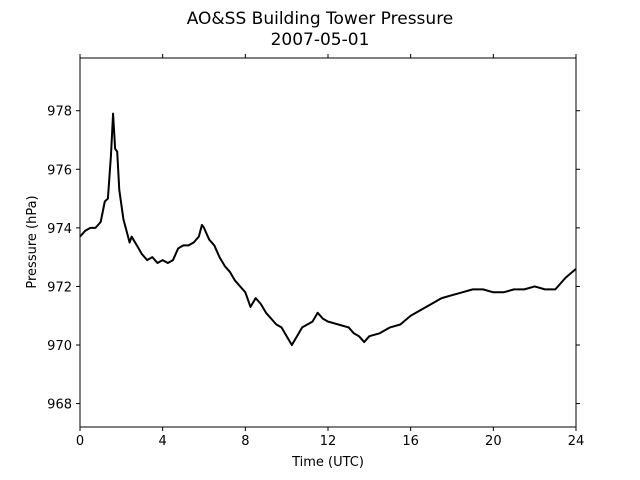  I want to click on chart-title: AO&SS Building Tower Pressure, so click(320, 19).